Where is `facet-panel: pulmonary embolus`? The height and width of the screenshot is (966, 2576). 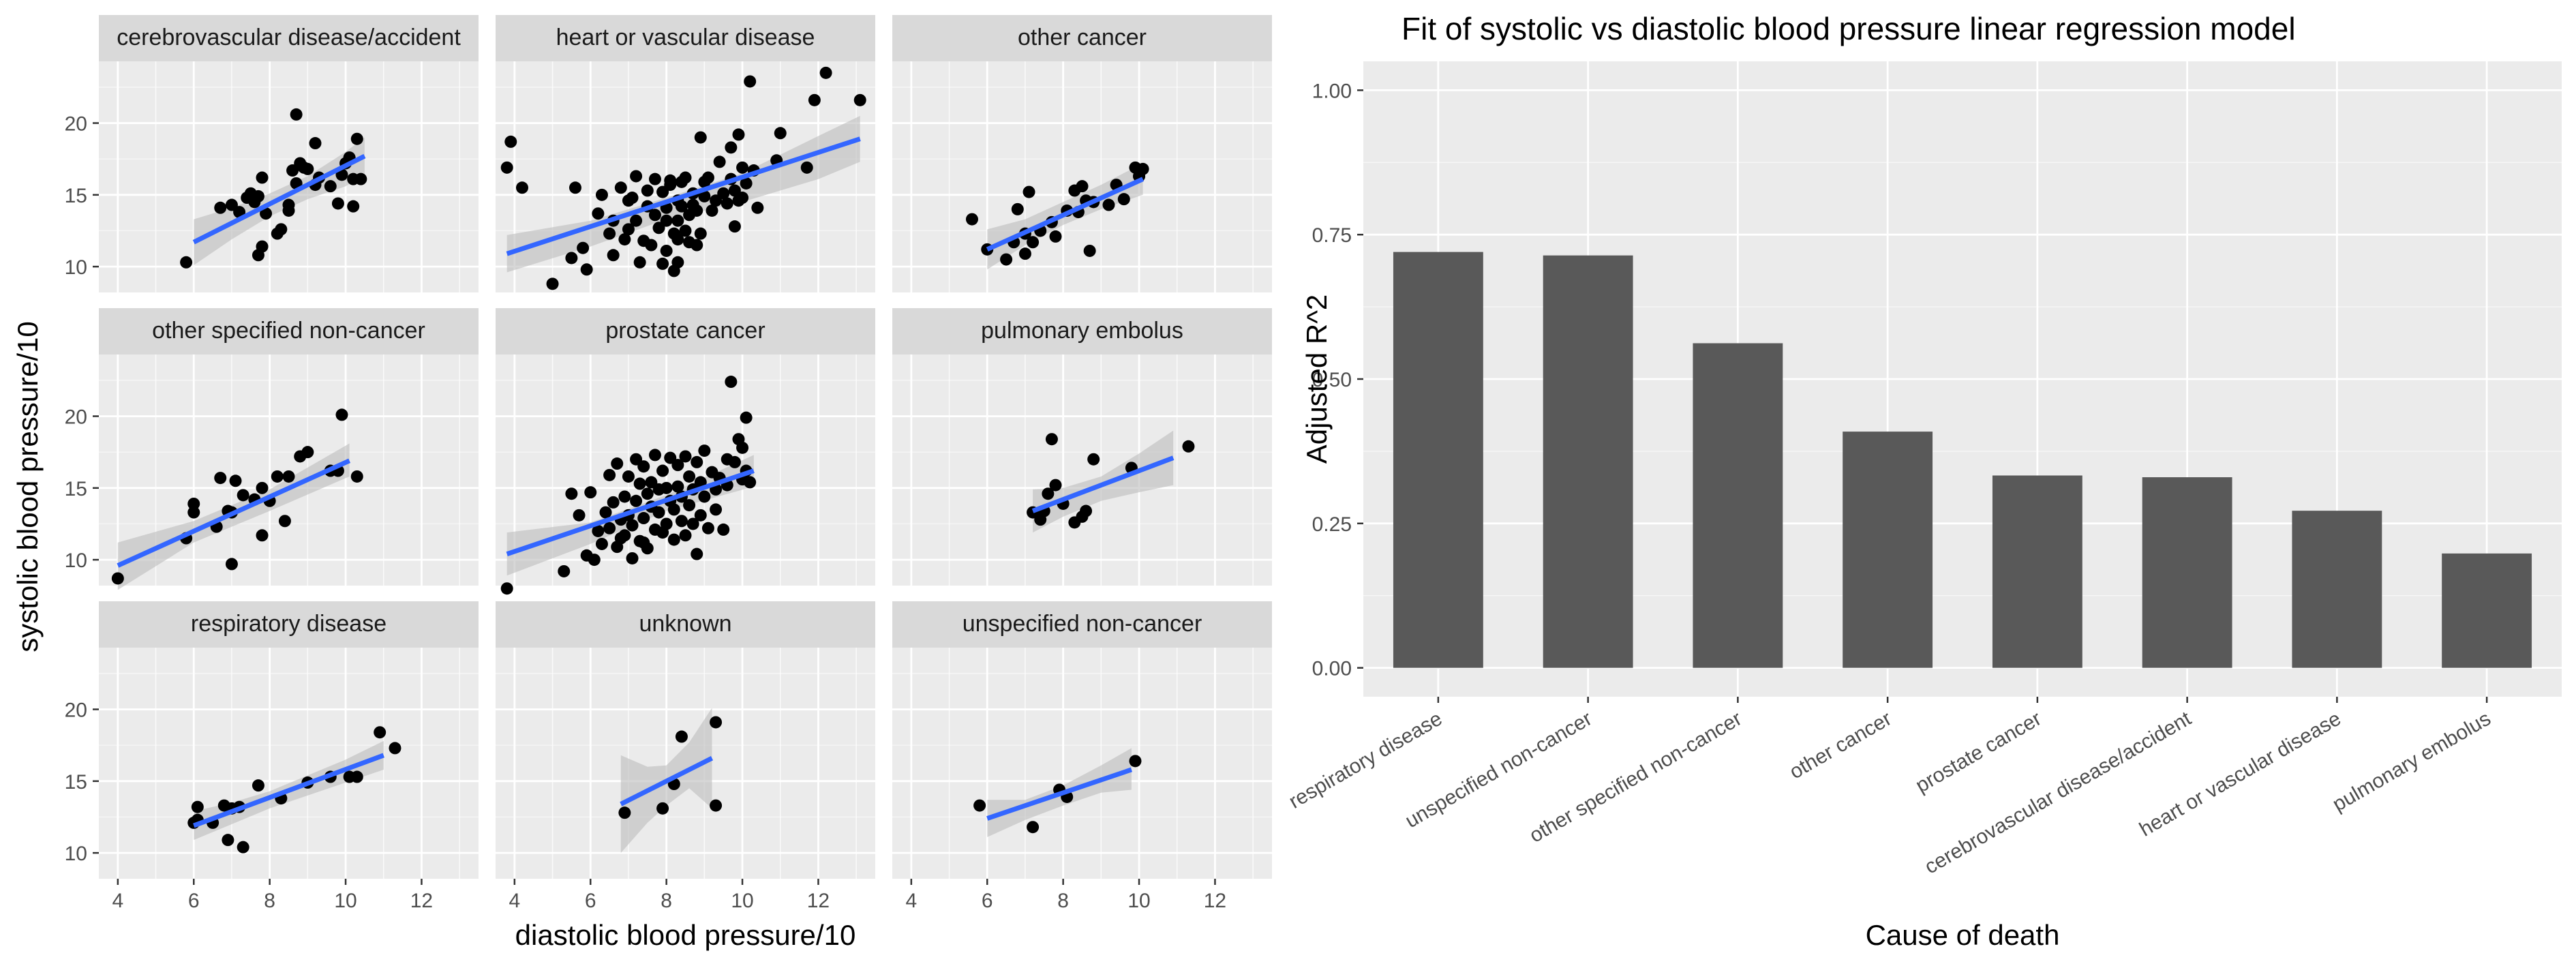 facet-panel: pulmonary embolus is located at coordinates (1082, 447).